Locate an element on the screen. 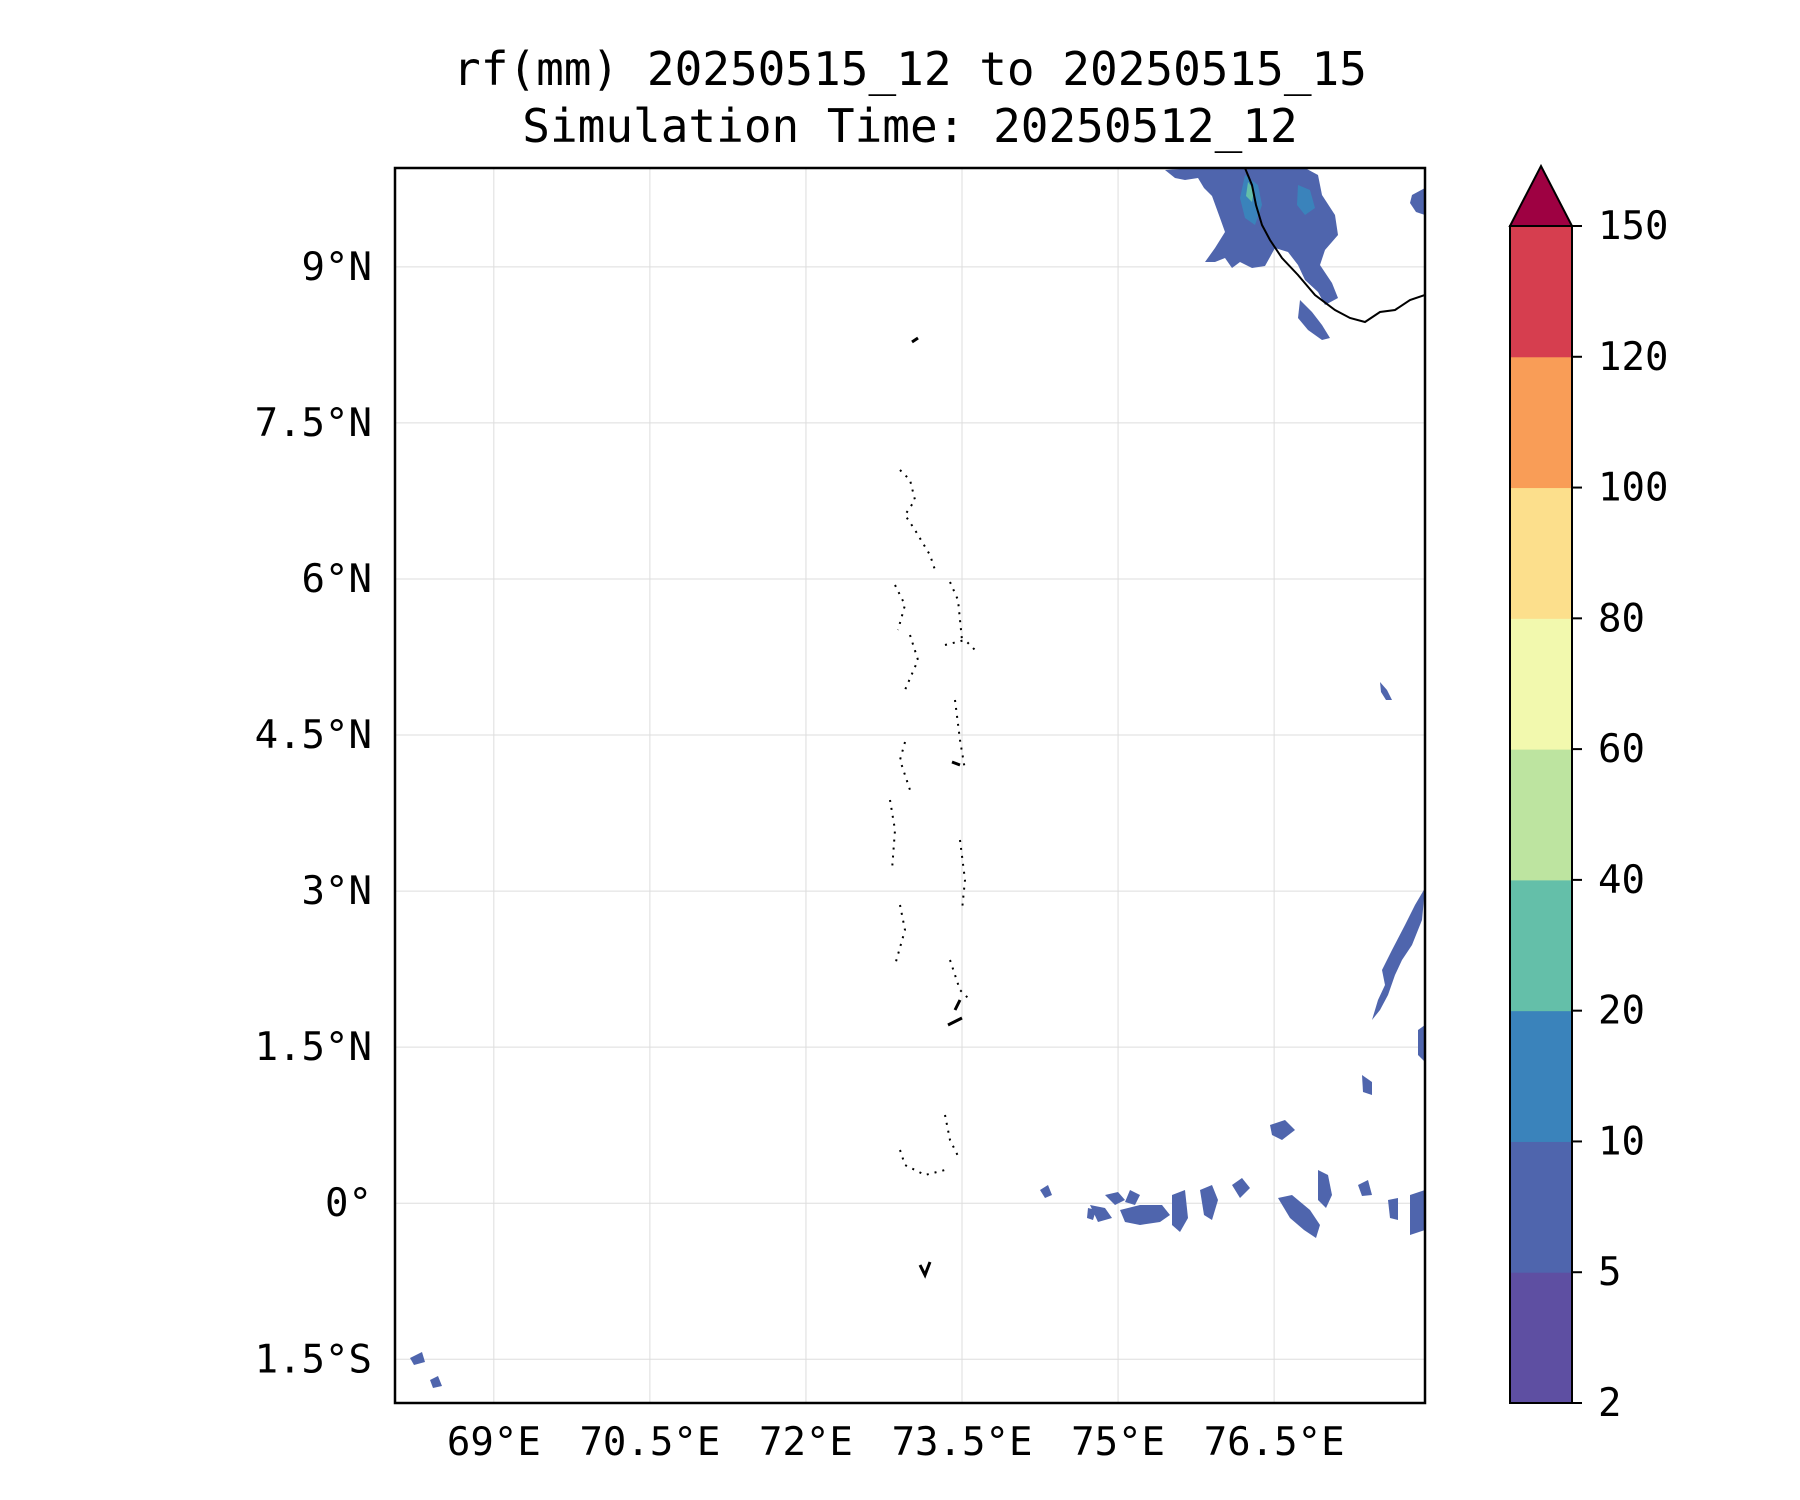  rainfall-area-india-coast-south is located at coordinates (1314, 320).